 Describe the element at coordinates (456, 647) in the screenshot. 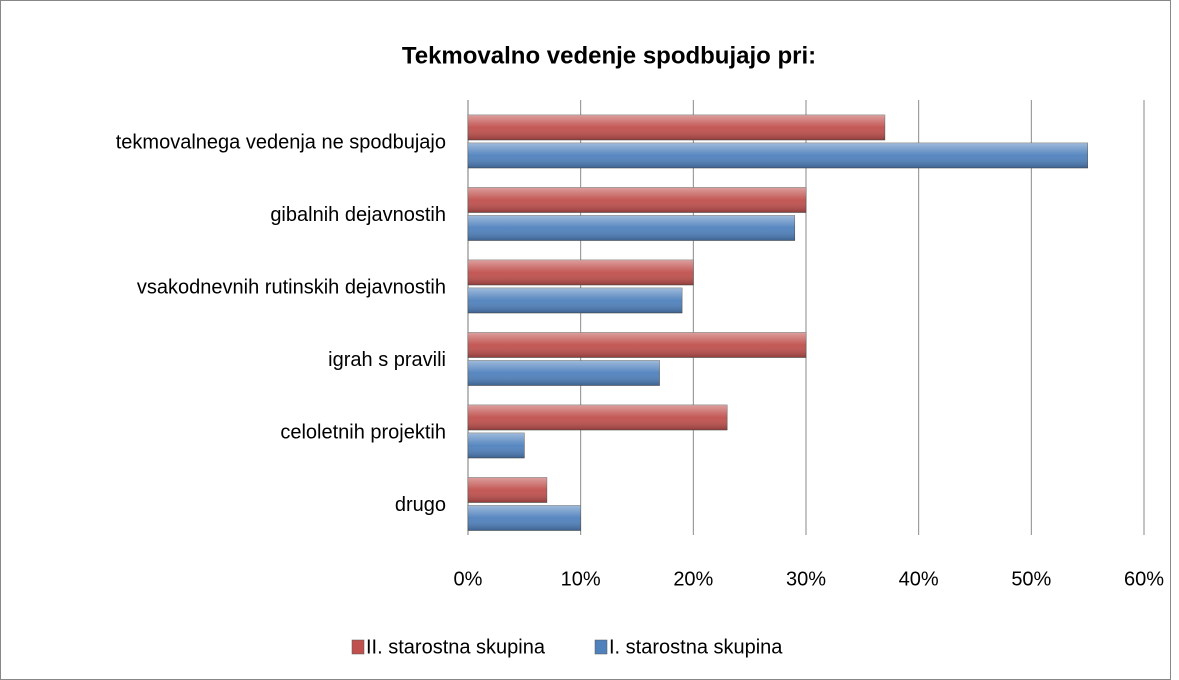

I see `legend-label: II. starostna skupina` at that location.